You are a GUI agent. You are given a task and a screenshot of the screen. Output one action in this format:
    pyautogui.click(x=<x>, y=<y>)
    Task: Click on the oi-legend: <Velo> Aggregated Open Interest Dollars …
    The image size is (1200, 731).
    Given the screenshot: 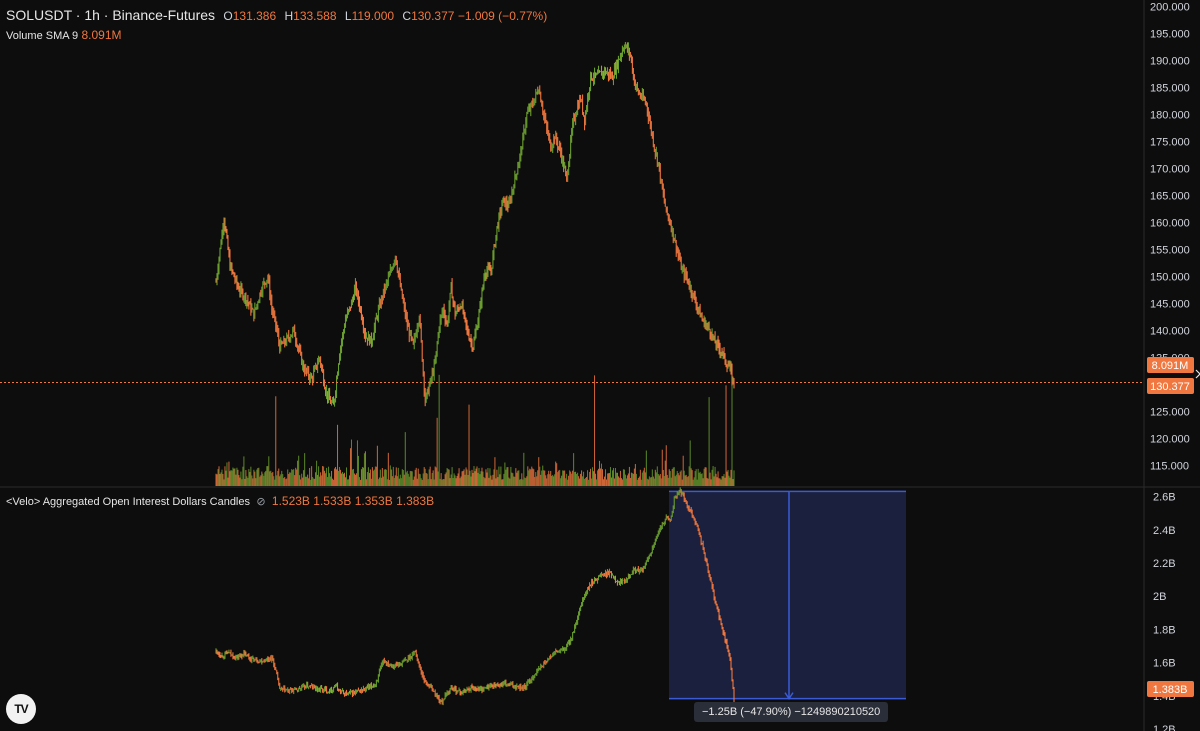 What is the action you would take?
    pyautogui.click(x=220, y=501)
    